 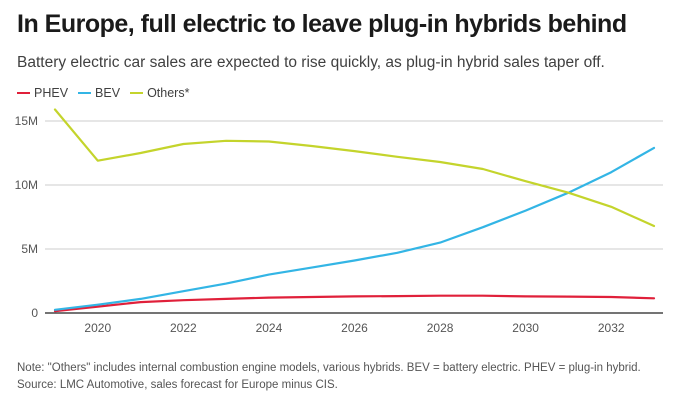 I want to click on x-tick-label: 2030, so click(x=525, y=328).